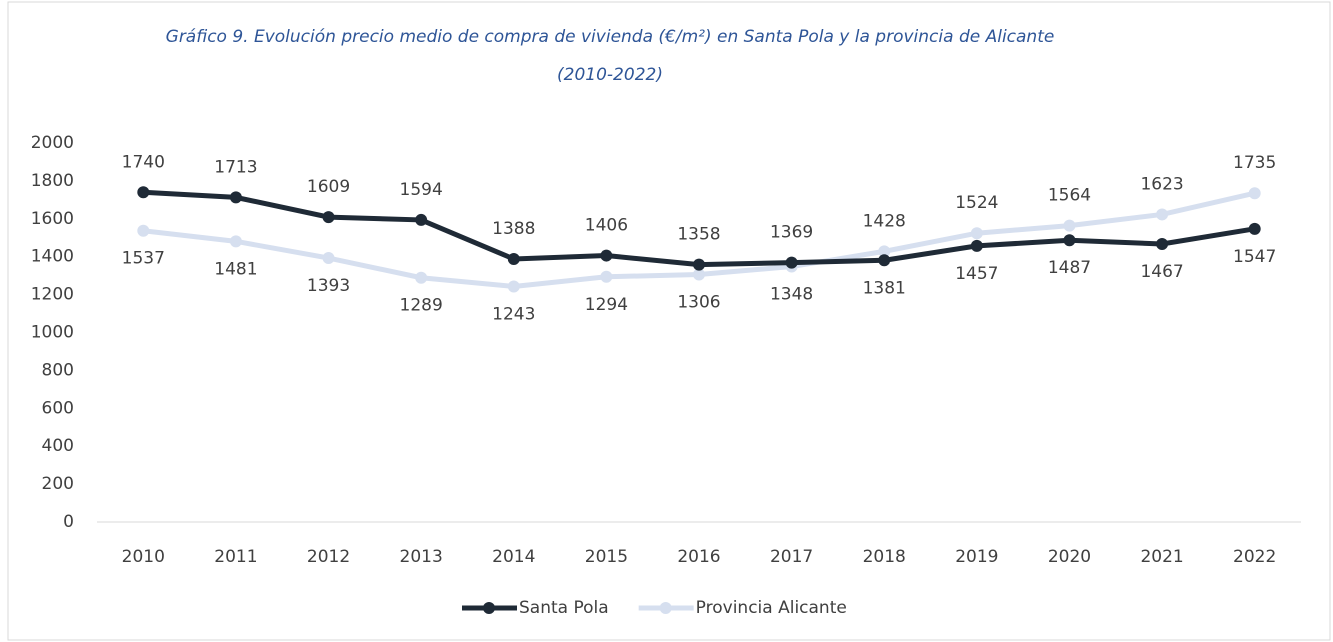 The image size is (1333, 642). I want to click on x-tick-label: 2019, so click(976, 557).